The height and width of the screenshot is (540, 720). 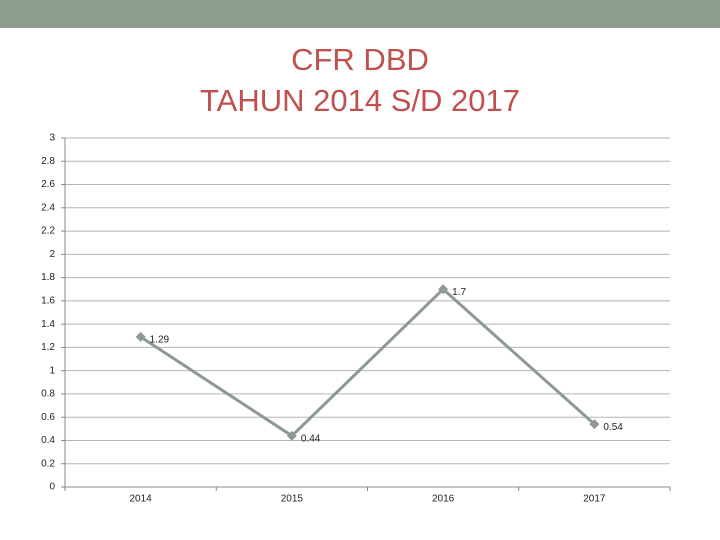 I want to click on y-tick-label: 2.2, so click(x=48, y=231).